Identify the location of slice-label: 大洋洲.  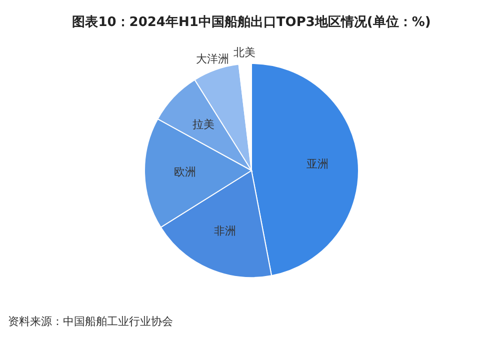
(212, 59).